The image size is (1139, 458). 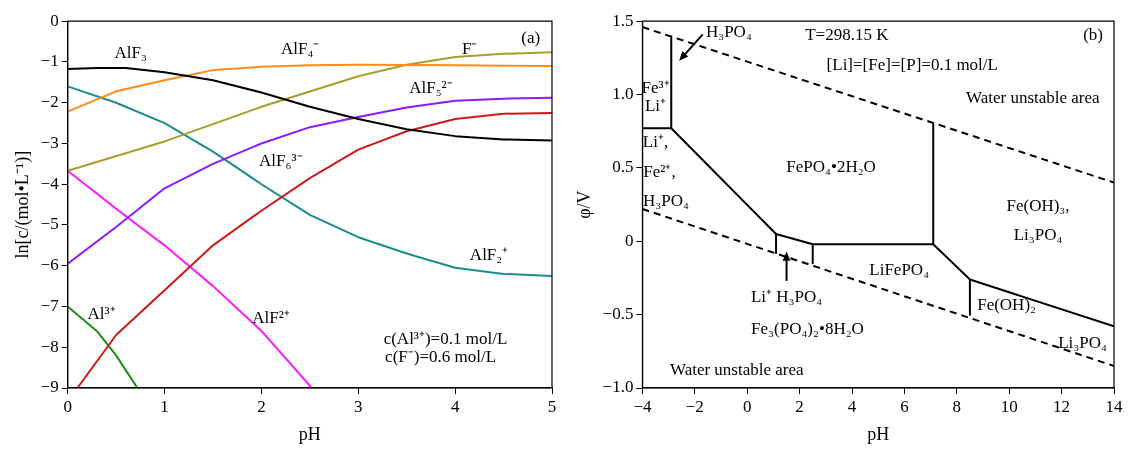 What do you see at coordinates (445, 338) in the screenshot?
I see `annotation: c(Al³⁺)=0.1 mol/L` at bounding box center [445, 338].